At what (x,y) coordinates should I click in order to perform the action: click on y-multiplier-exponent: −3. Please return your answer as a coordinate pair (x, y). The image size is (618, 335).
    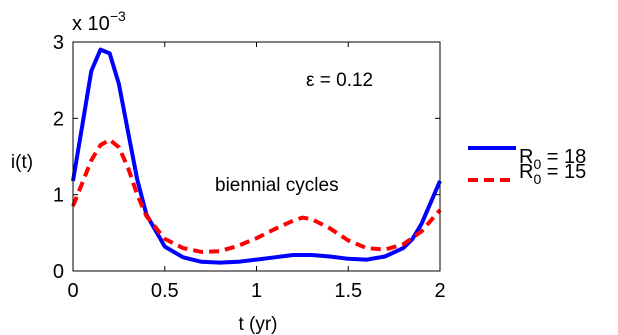
    Looking at the image, I should click on (118, 16).